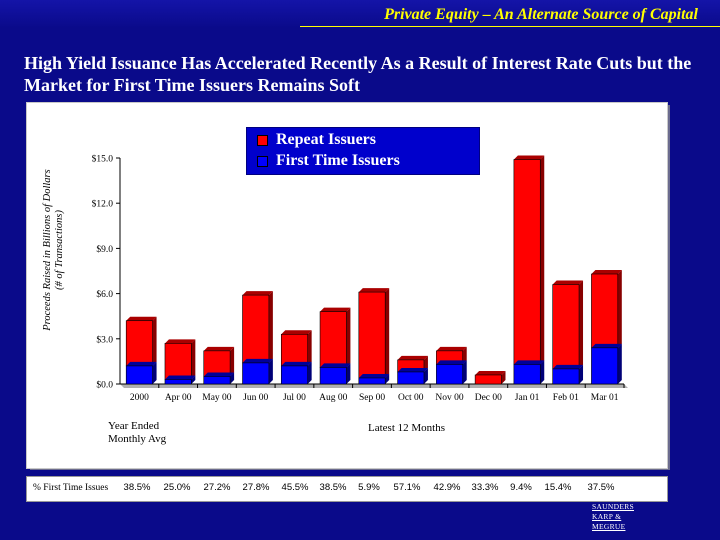 The height and width of the screenshot is (540, 720). I want to click on x-tick-label: Mar 01, so click(605, 398).